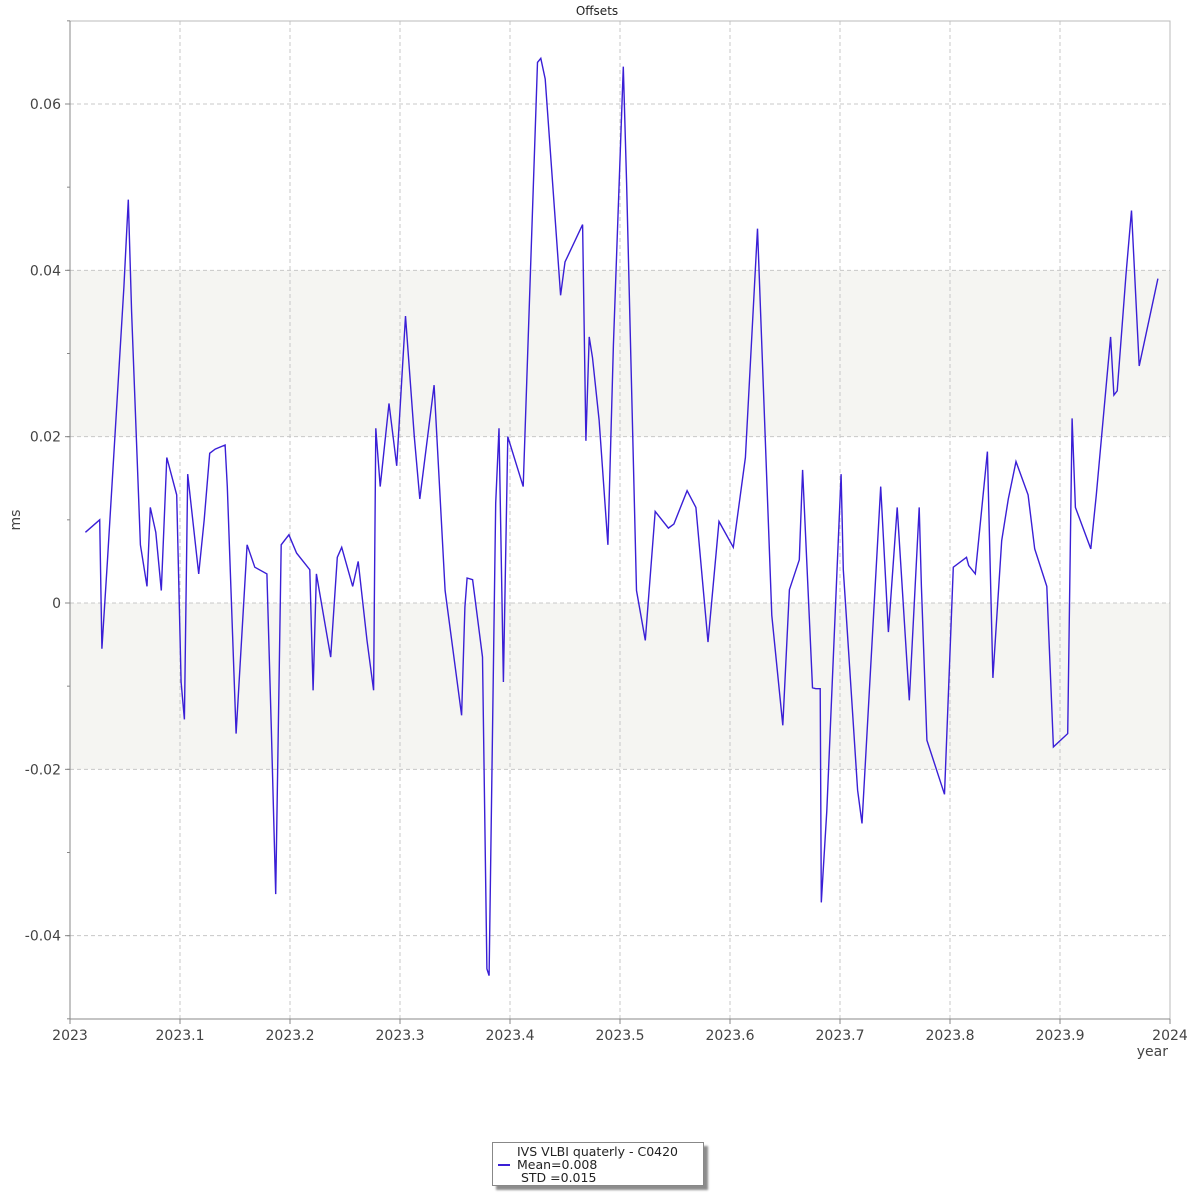  Describe the element at coordinates (290, 1036) in the screenshot. I see `x-tick-label: 2023.2` at that location.